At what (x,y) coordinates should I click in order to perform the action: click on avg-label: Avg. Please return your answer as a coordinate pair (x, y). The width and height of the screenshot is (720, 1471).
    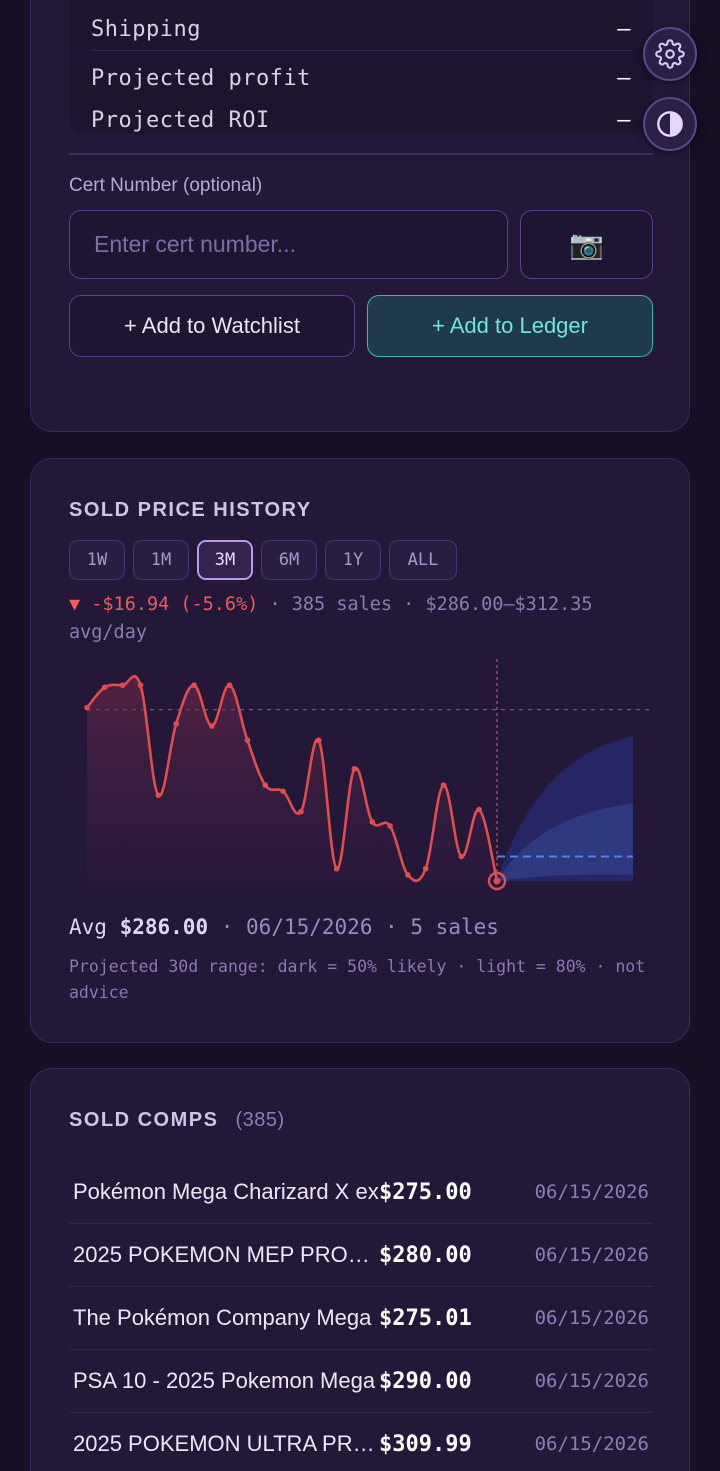
    Looking at the image, I should click on (88, 927).